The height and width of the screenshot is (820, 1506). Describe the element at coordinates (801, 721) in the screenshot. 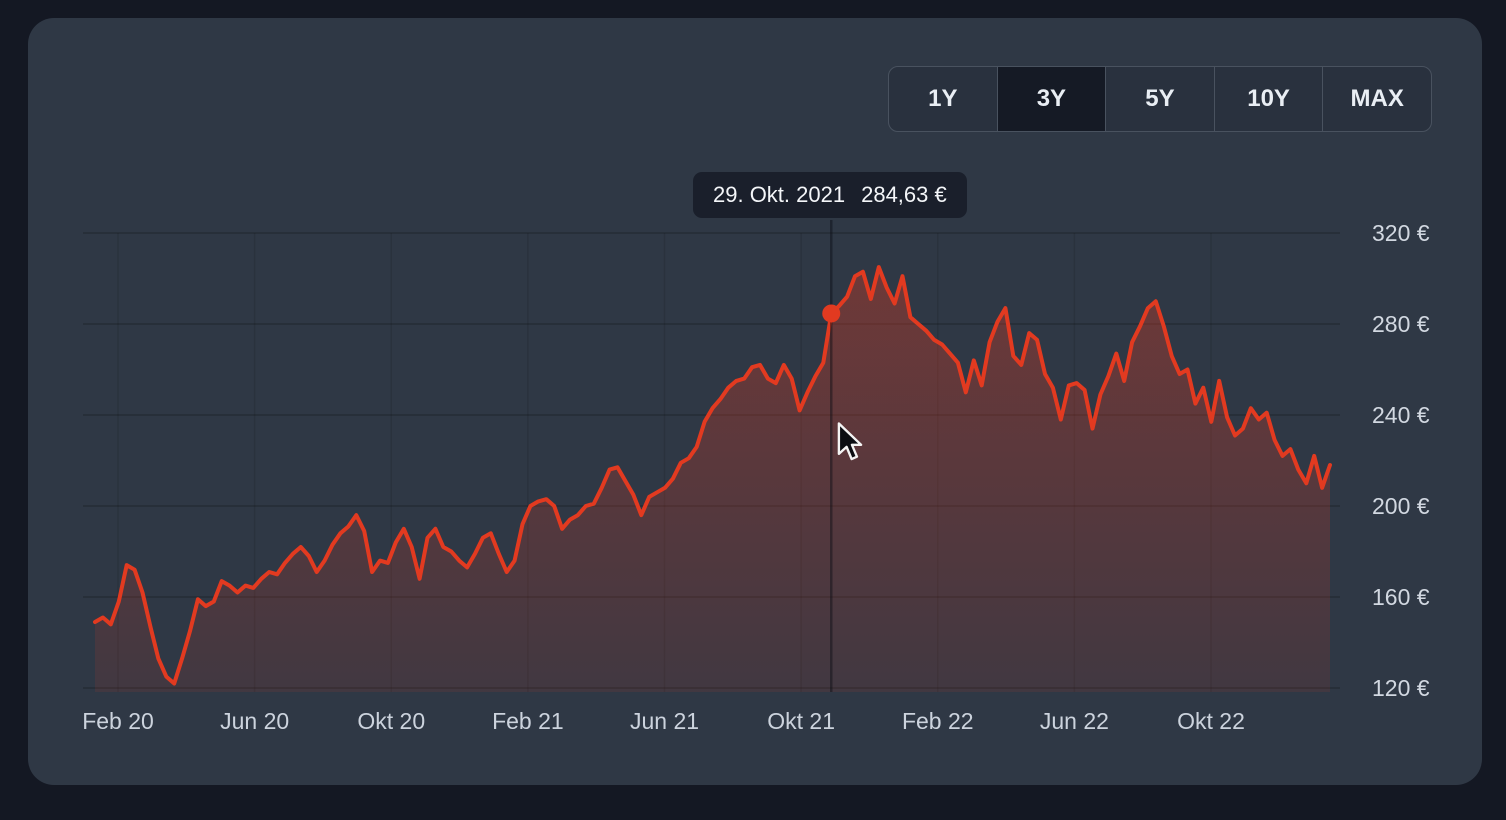

I see `x-tick-label: Okt 21` at that location.